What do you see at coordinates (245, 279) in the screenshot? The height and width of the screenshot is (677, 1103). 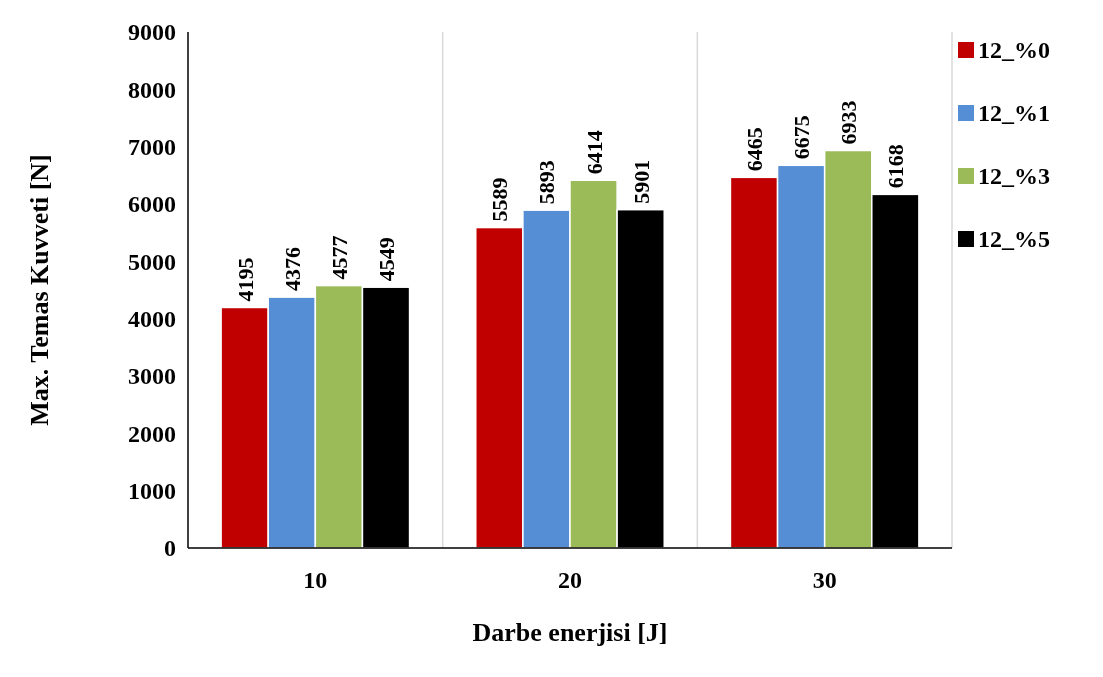 I see `data-label: 4195` at bounding box center [245, 279].